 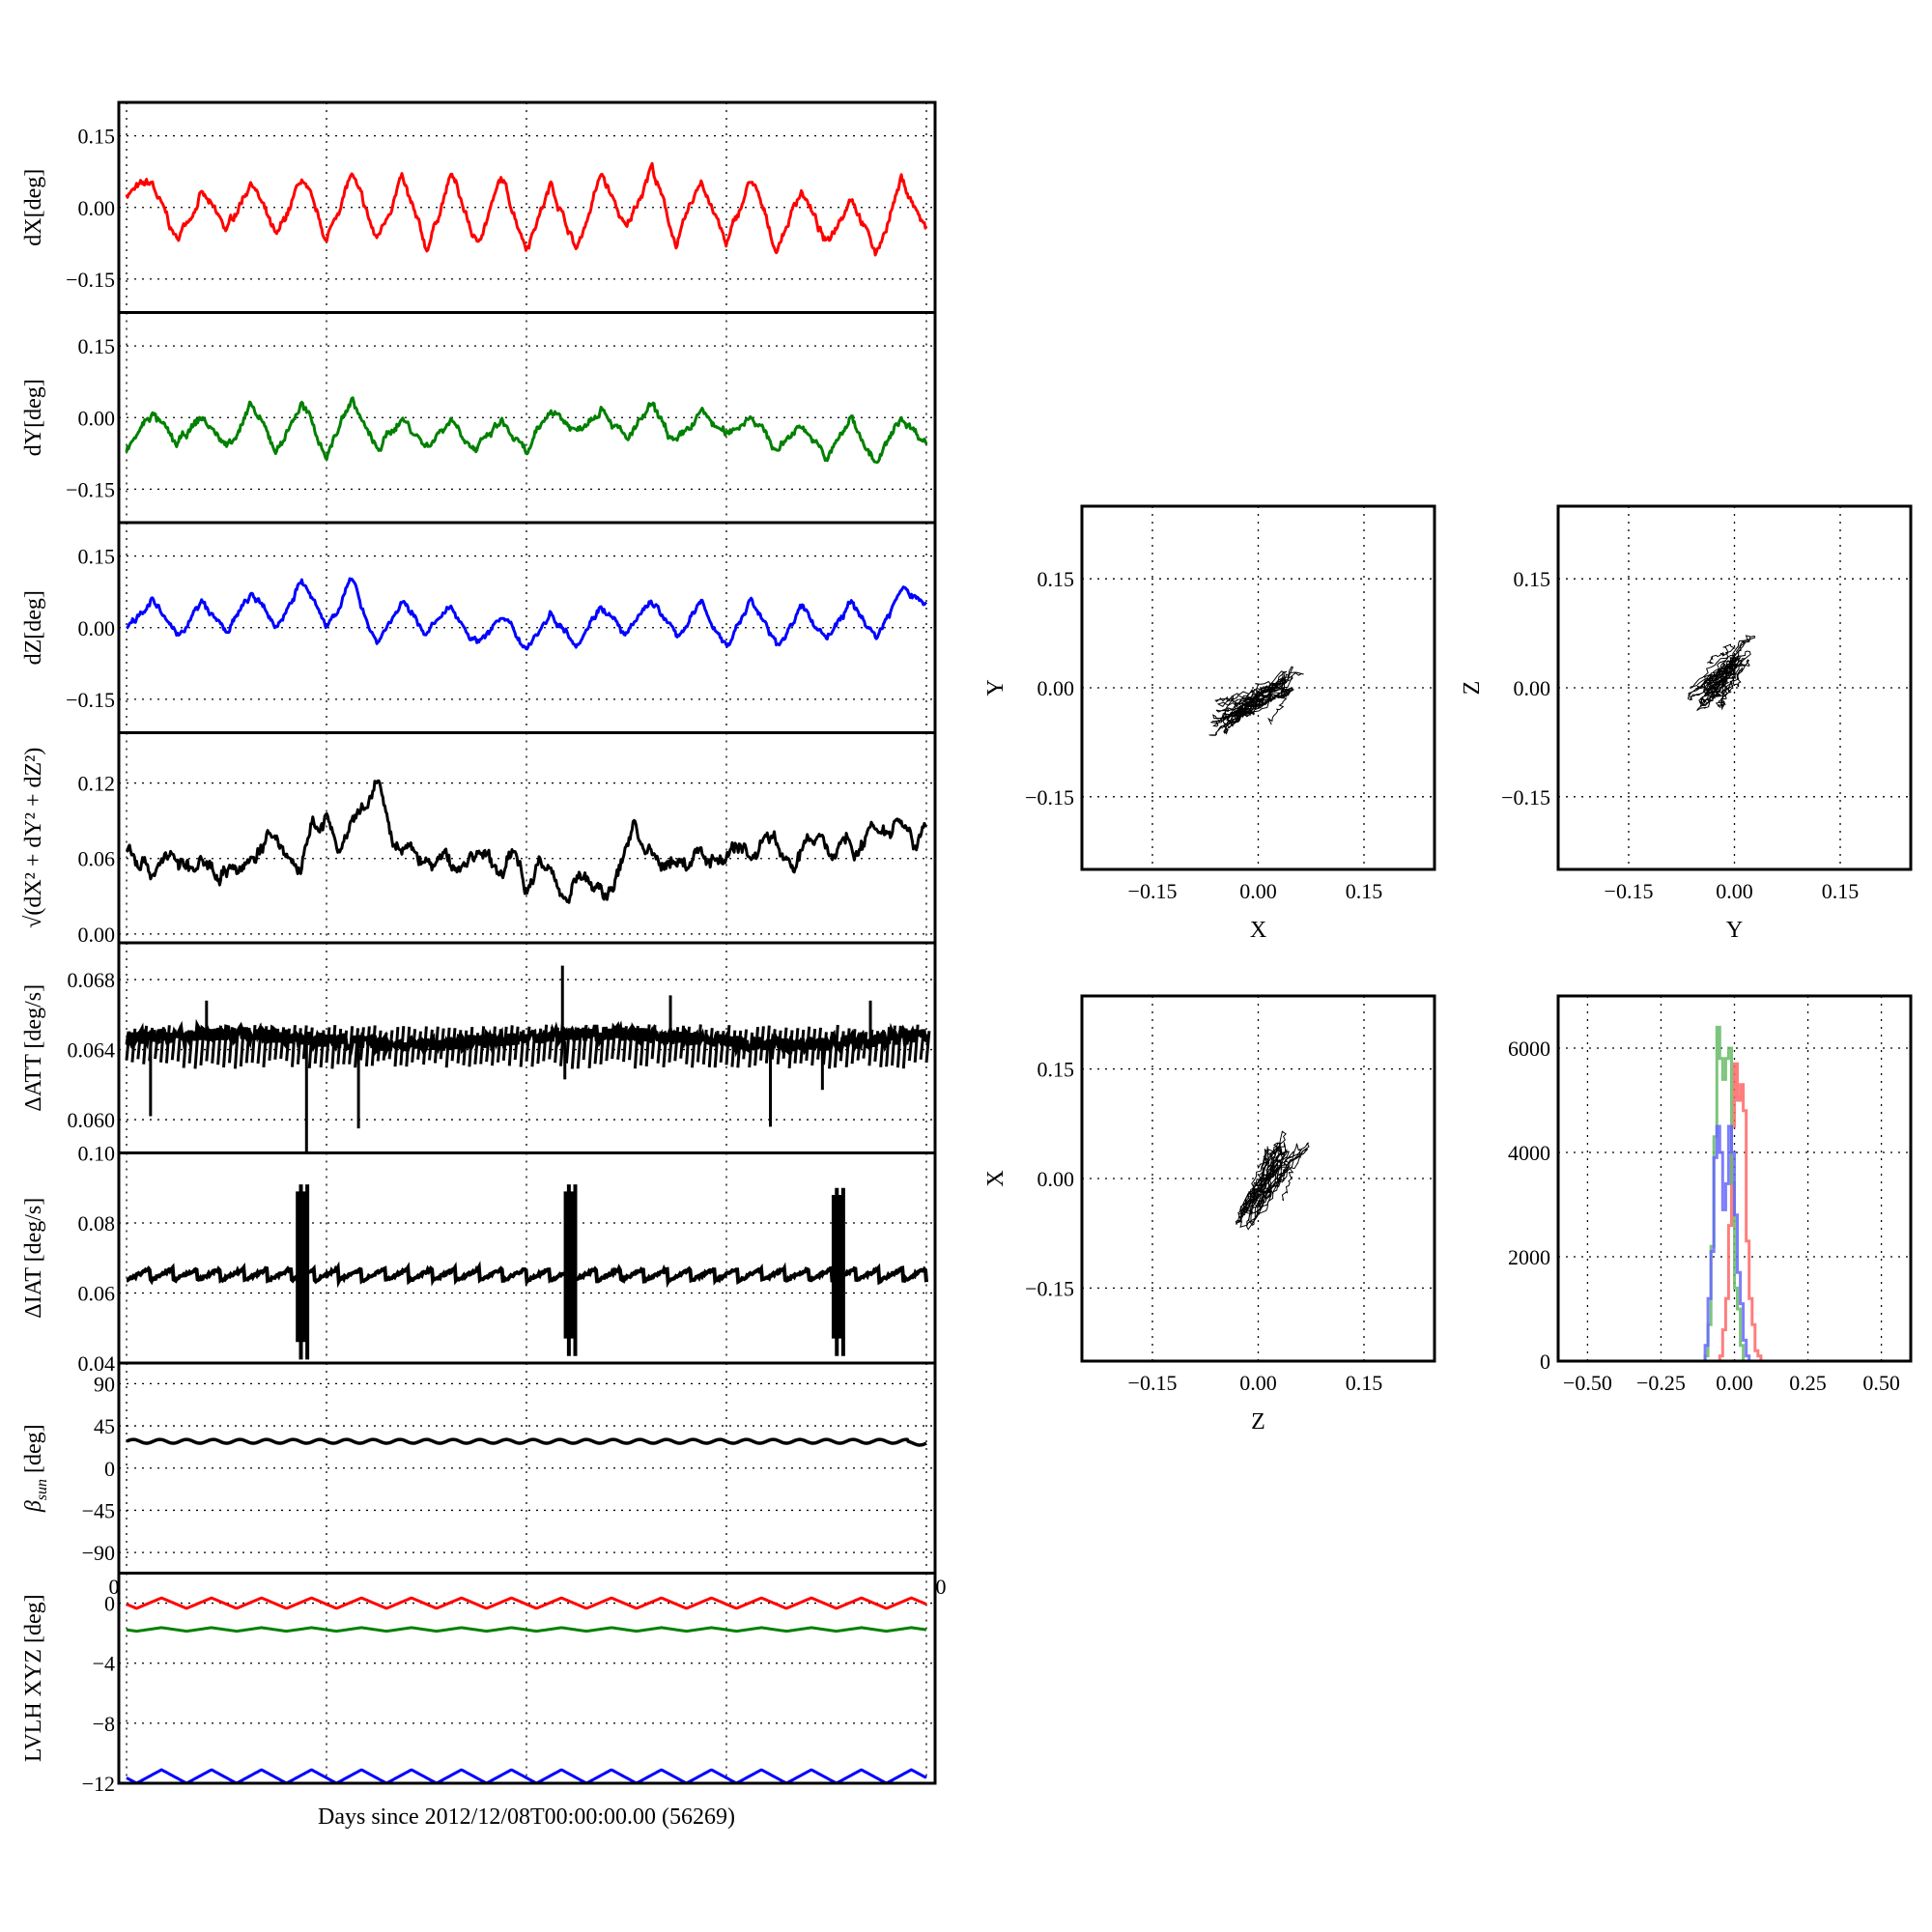 I want to click on x-tick-label: −0.25, so click(x=1661, y=1383).